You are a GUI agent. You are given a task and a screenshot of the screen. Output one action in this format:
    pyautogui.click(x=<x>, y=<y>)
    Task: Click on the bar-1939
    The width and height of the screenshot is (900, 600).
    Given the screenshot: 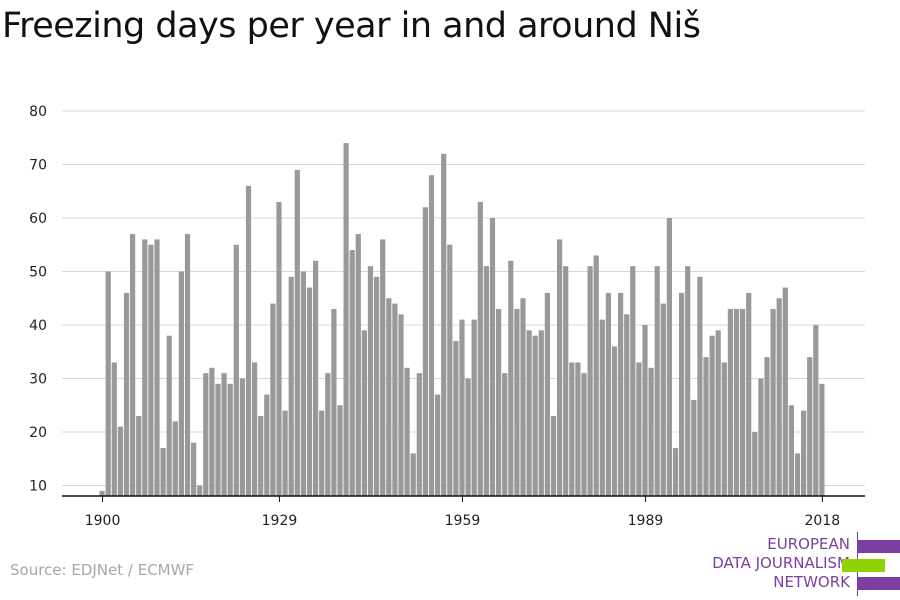 What is the action you would take?
    pyautogui.click(x=340, y=450)
    